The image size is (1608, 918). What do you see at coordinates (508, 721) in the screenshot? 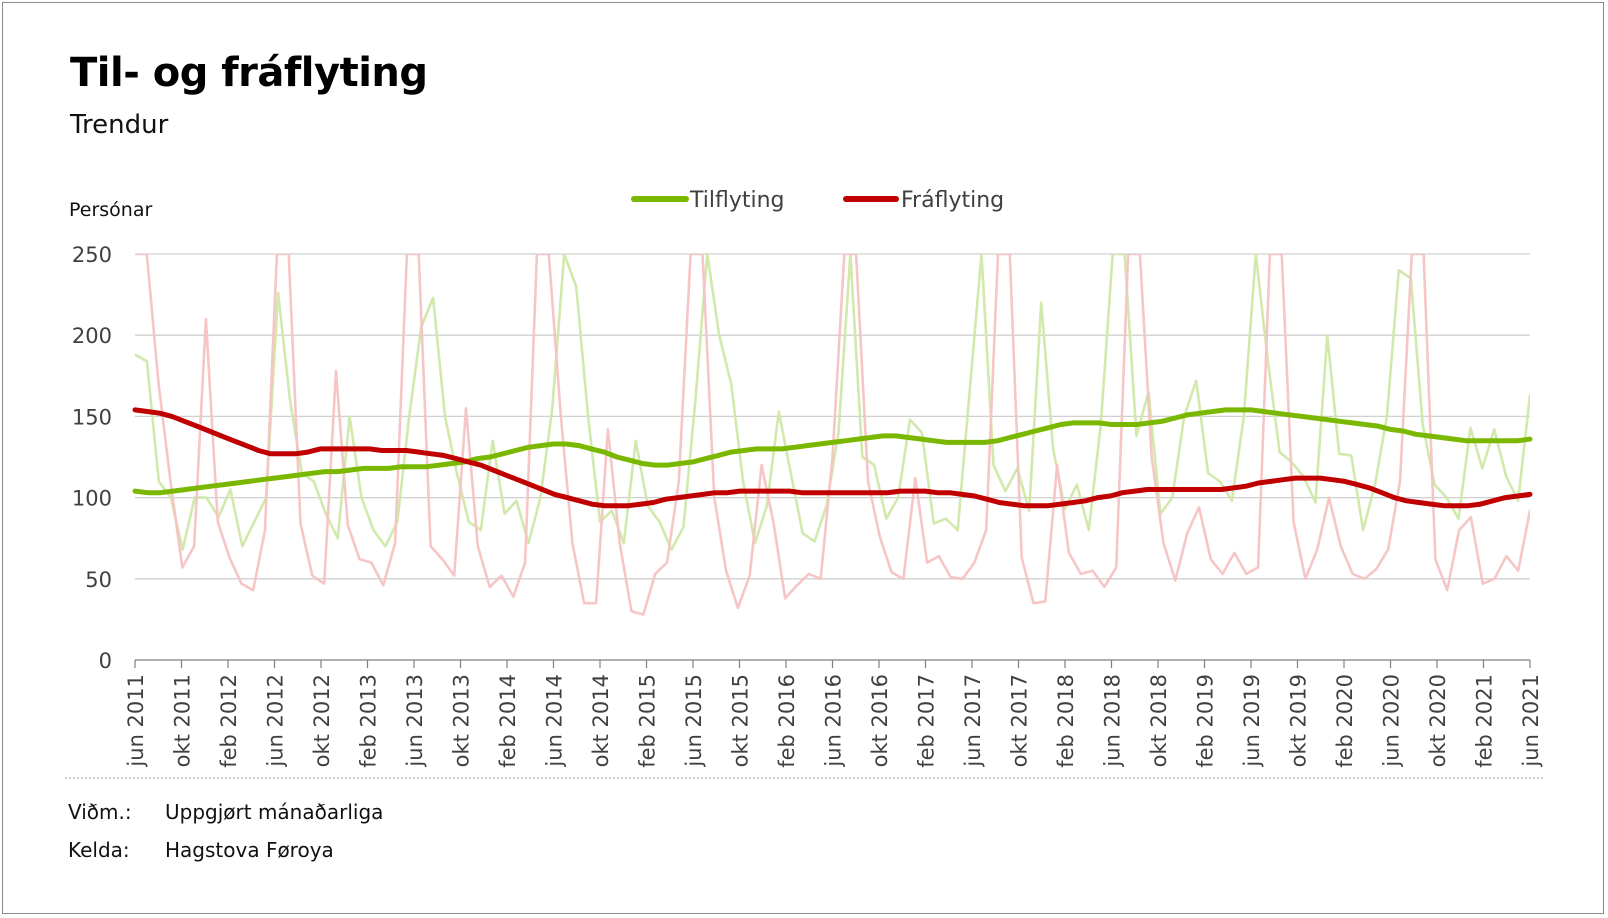
I see `x-tick-label: feb 2014` at bounding box center [508, 721].